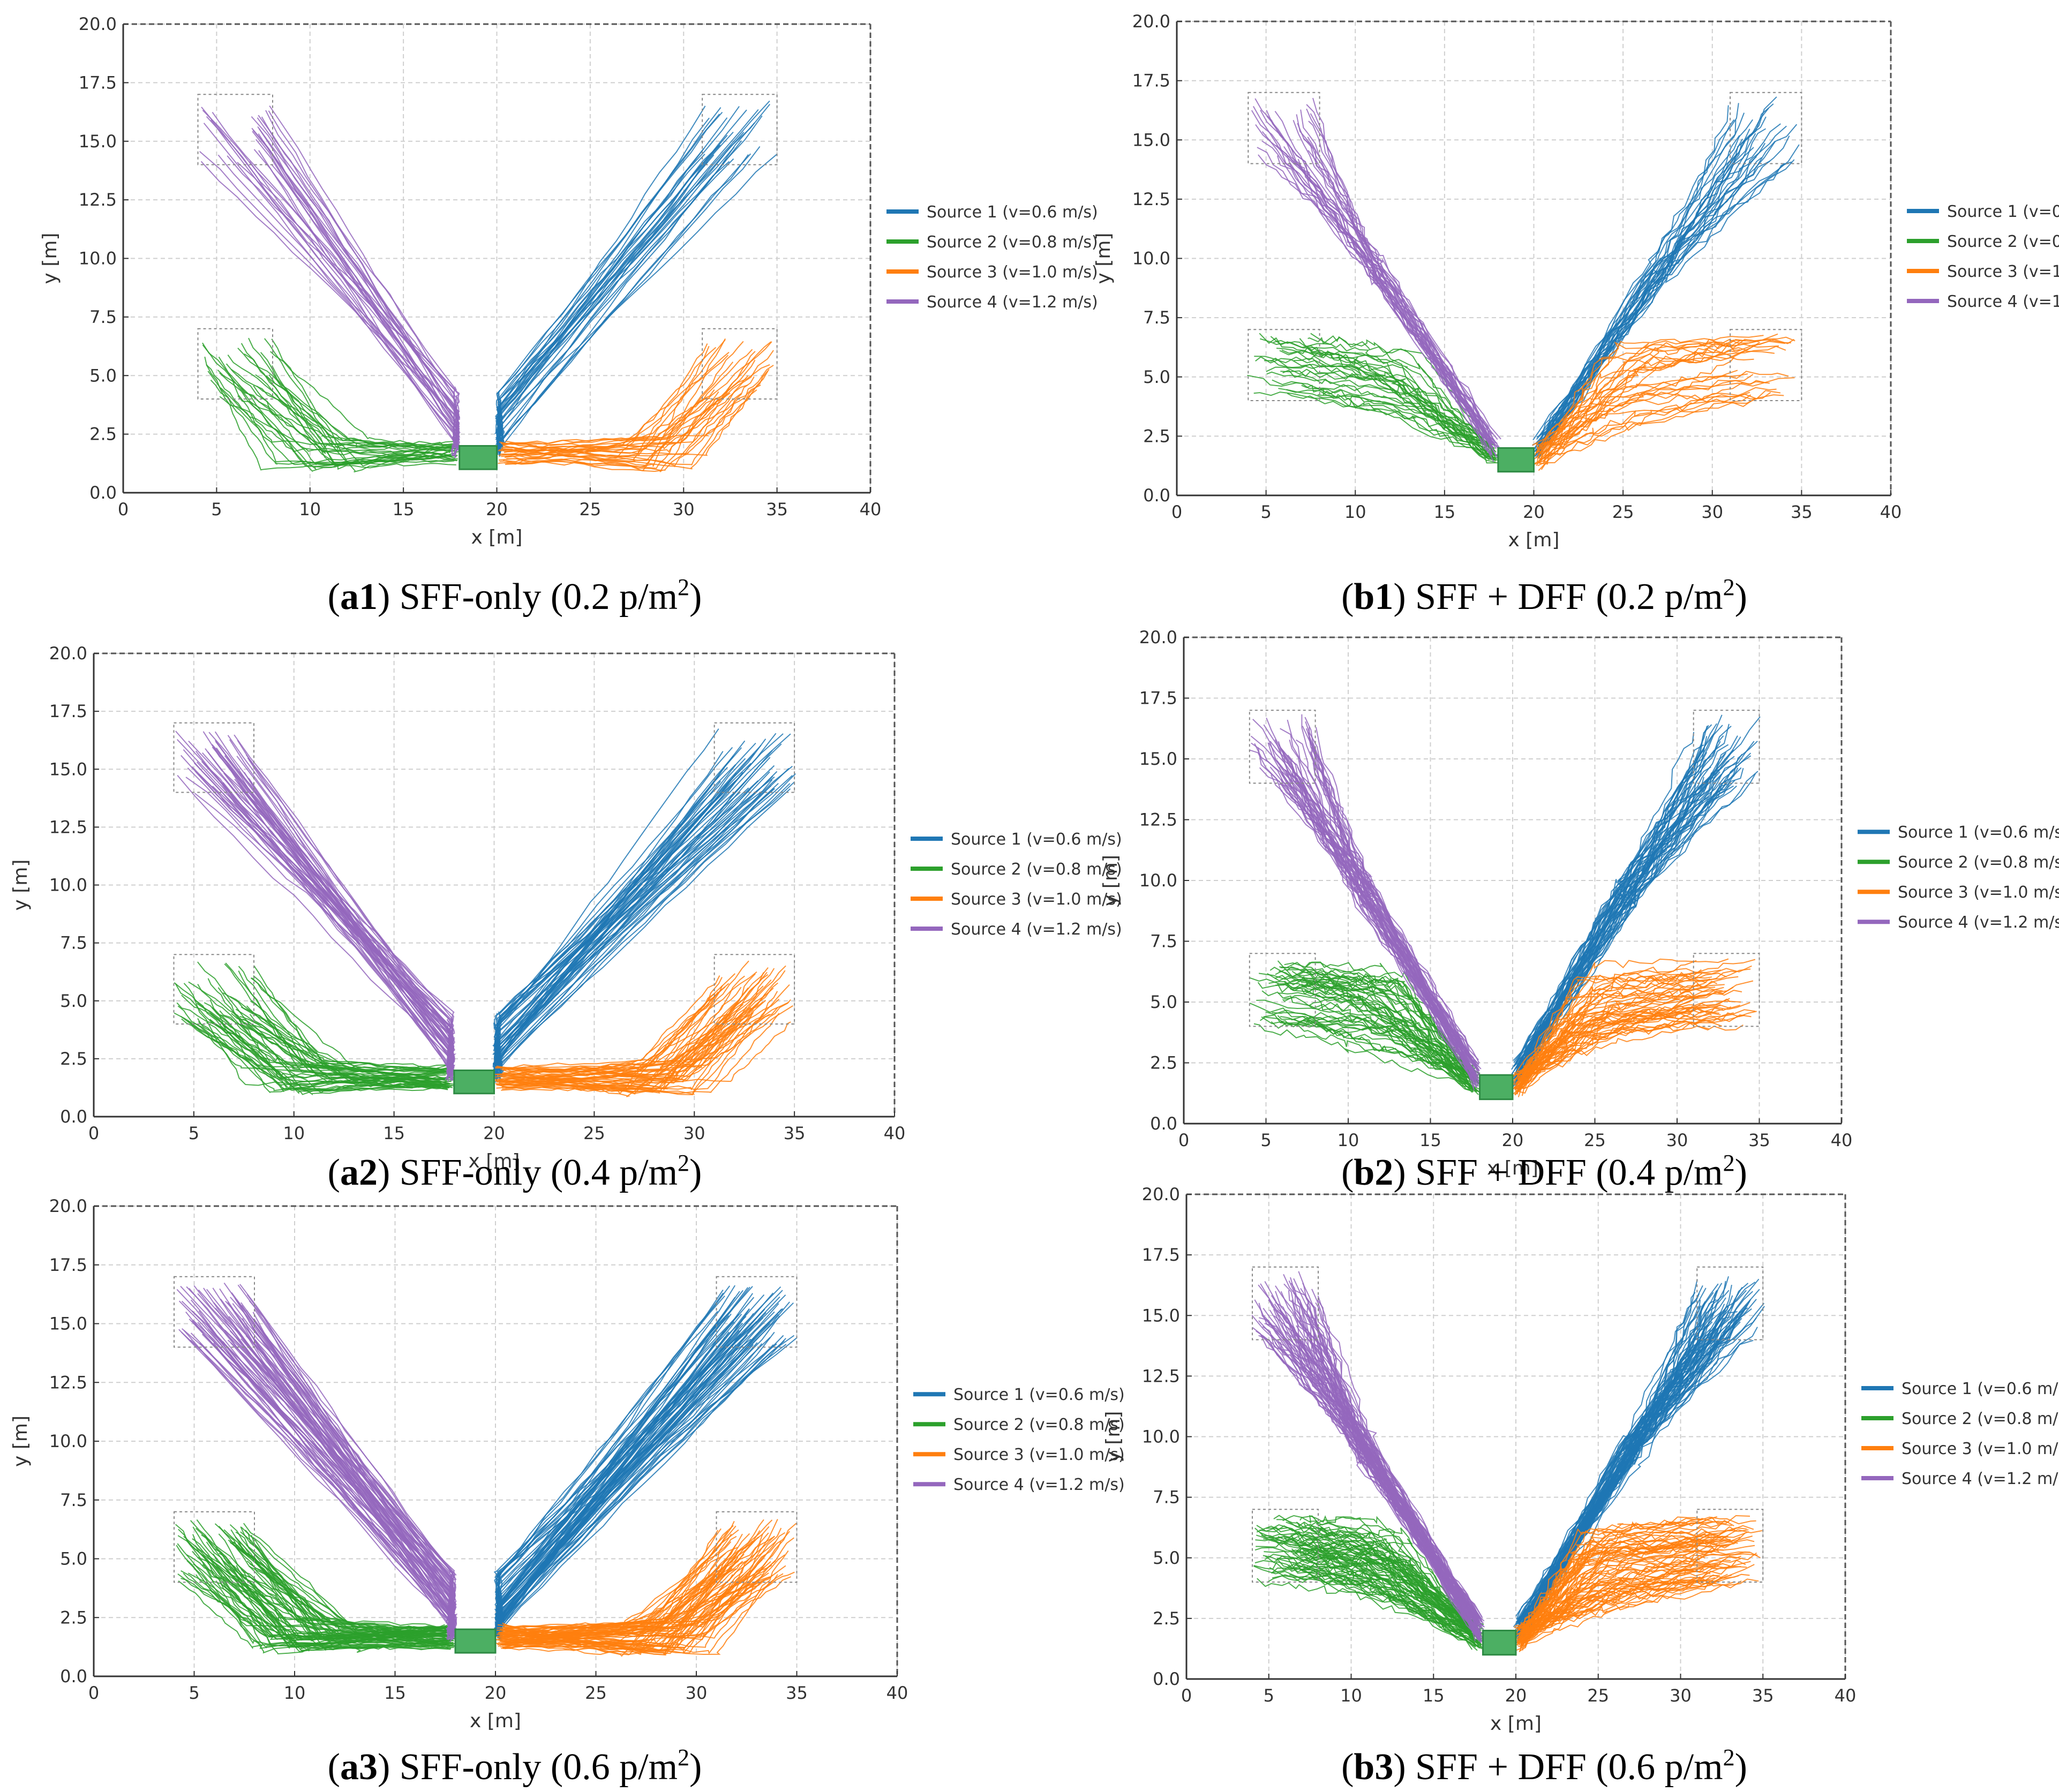 The width and height of the screenshot is (2059, 1792). What do you see at coordinates (488, 286) in the screenshot?
I see `plot-area` at bounding box center [488, 286].